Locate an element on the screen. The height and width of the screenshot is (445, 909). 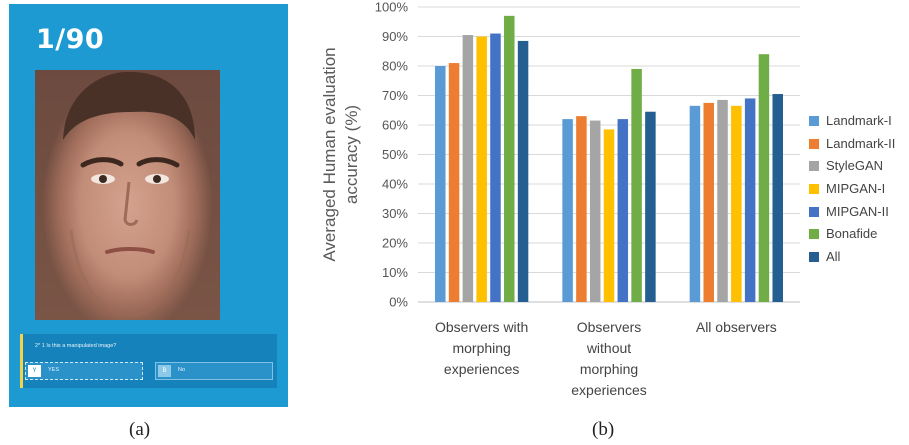
y-tick-label: 20% is located at coordinates (395, 243).